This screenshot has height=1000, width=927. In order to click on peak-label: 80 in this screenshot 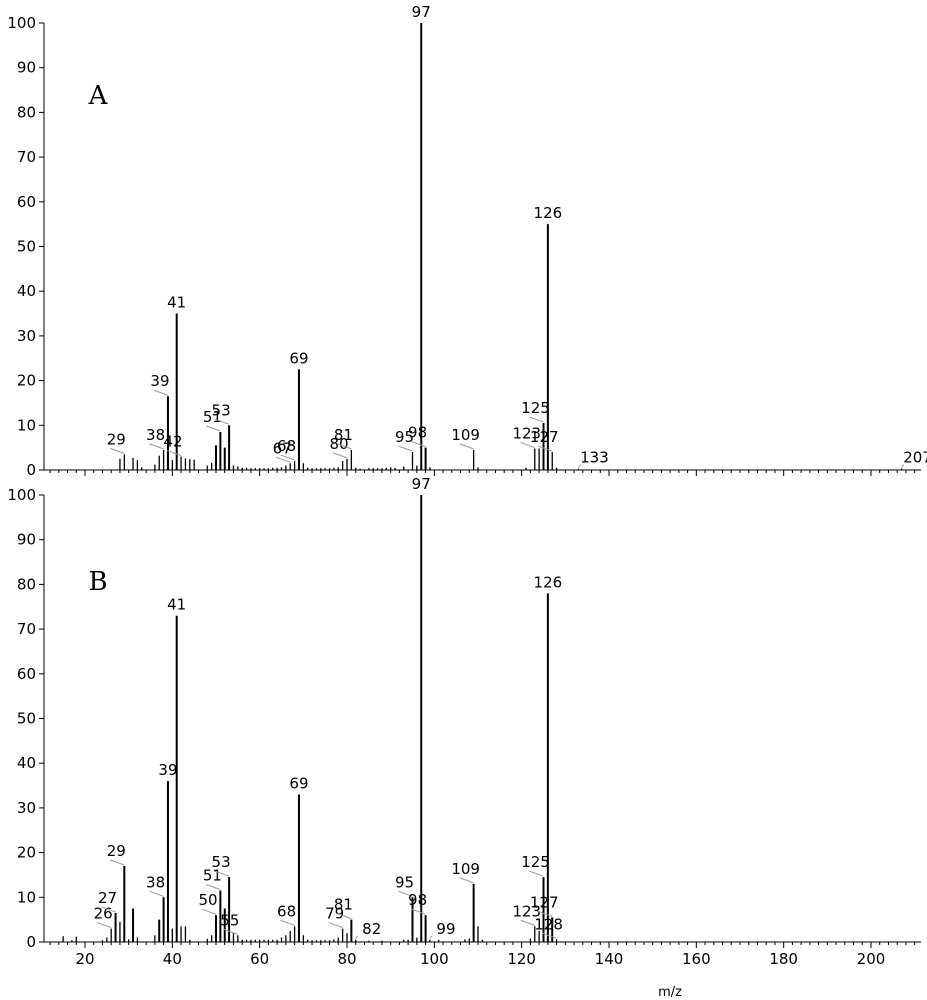, I will do `click(338, 444)`.